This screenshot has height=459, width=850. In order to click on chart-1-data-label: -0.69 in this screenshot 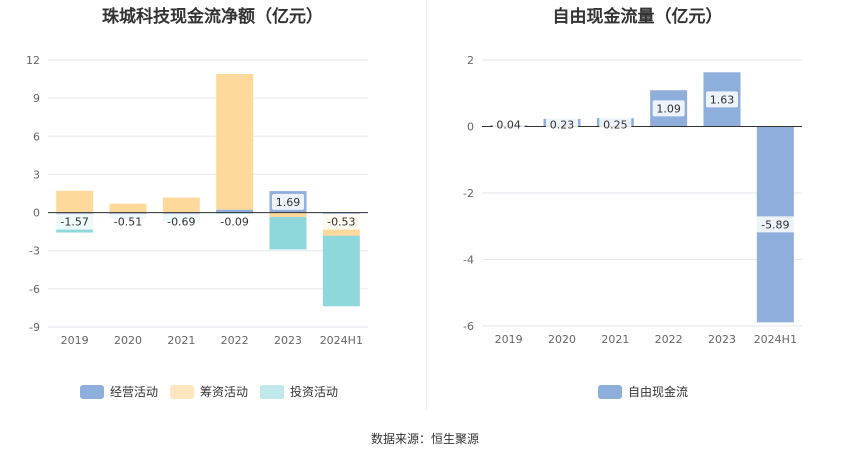, I will do `click(181, 222)`.